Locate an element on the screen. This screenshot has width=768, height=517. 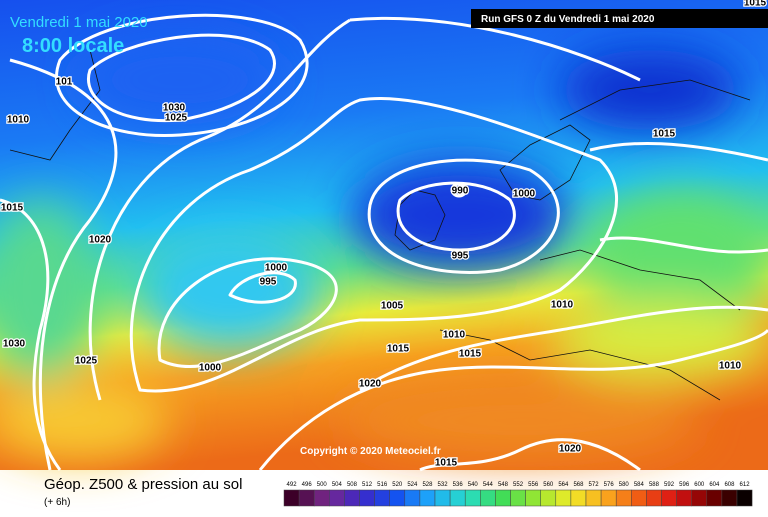
level-label: 508 is located at coordinates (352, 485).